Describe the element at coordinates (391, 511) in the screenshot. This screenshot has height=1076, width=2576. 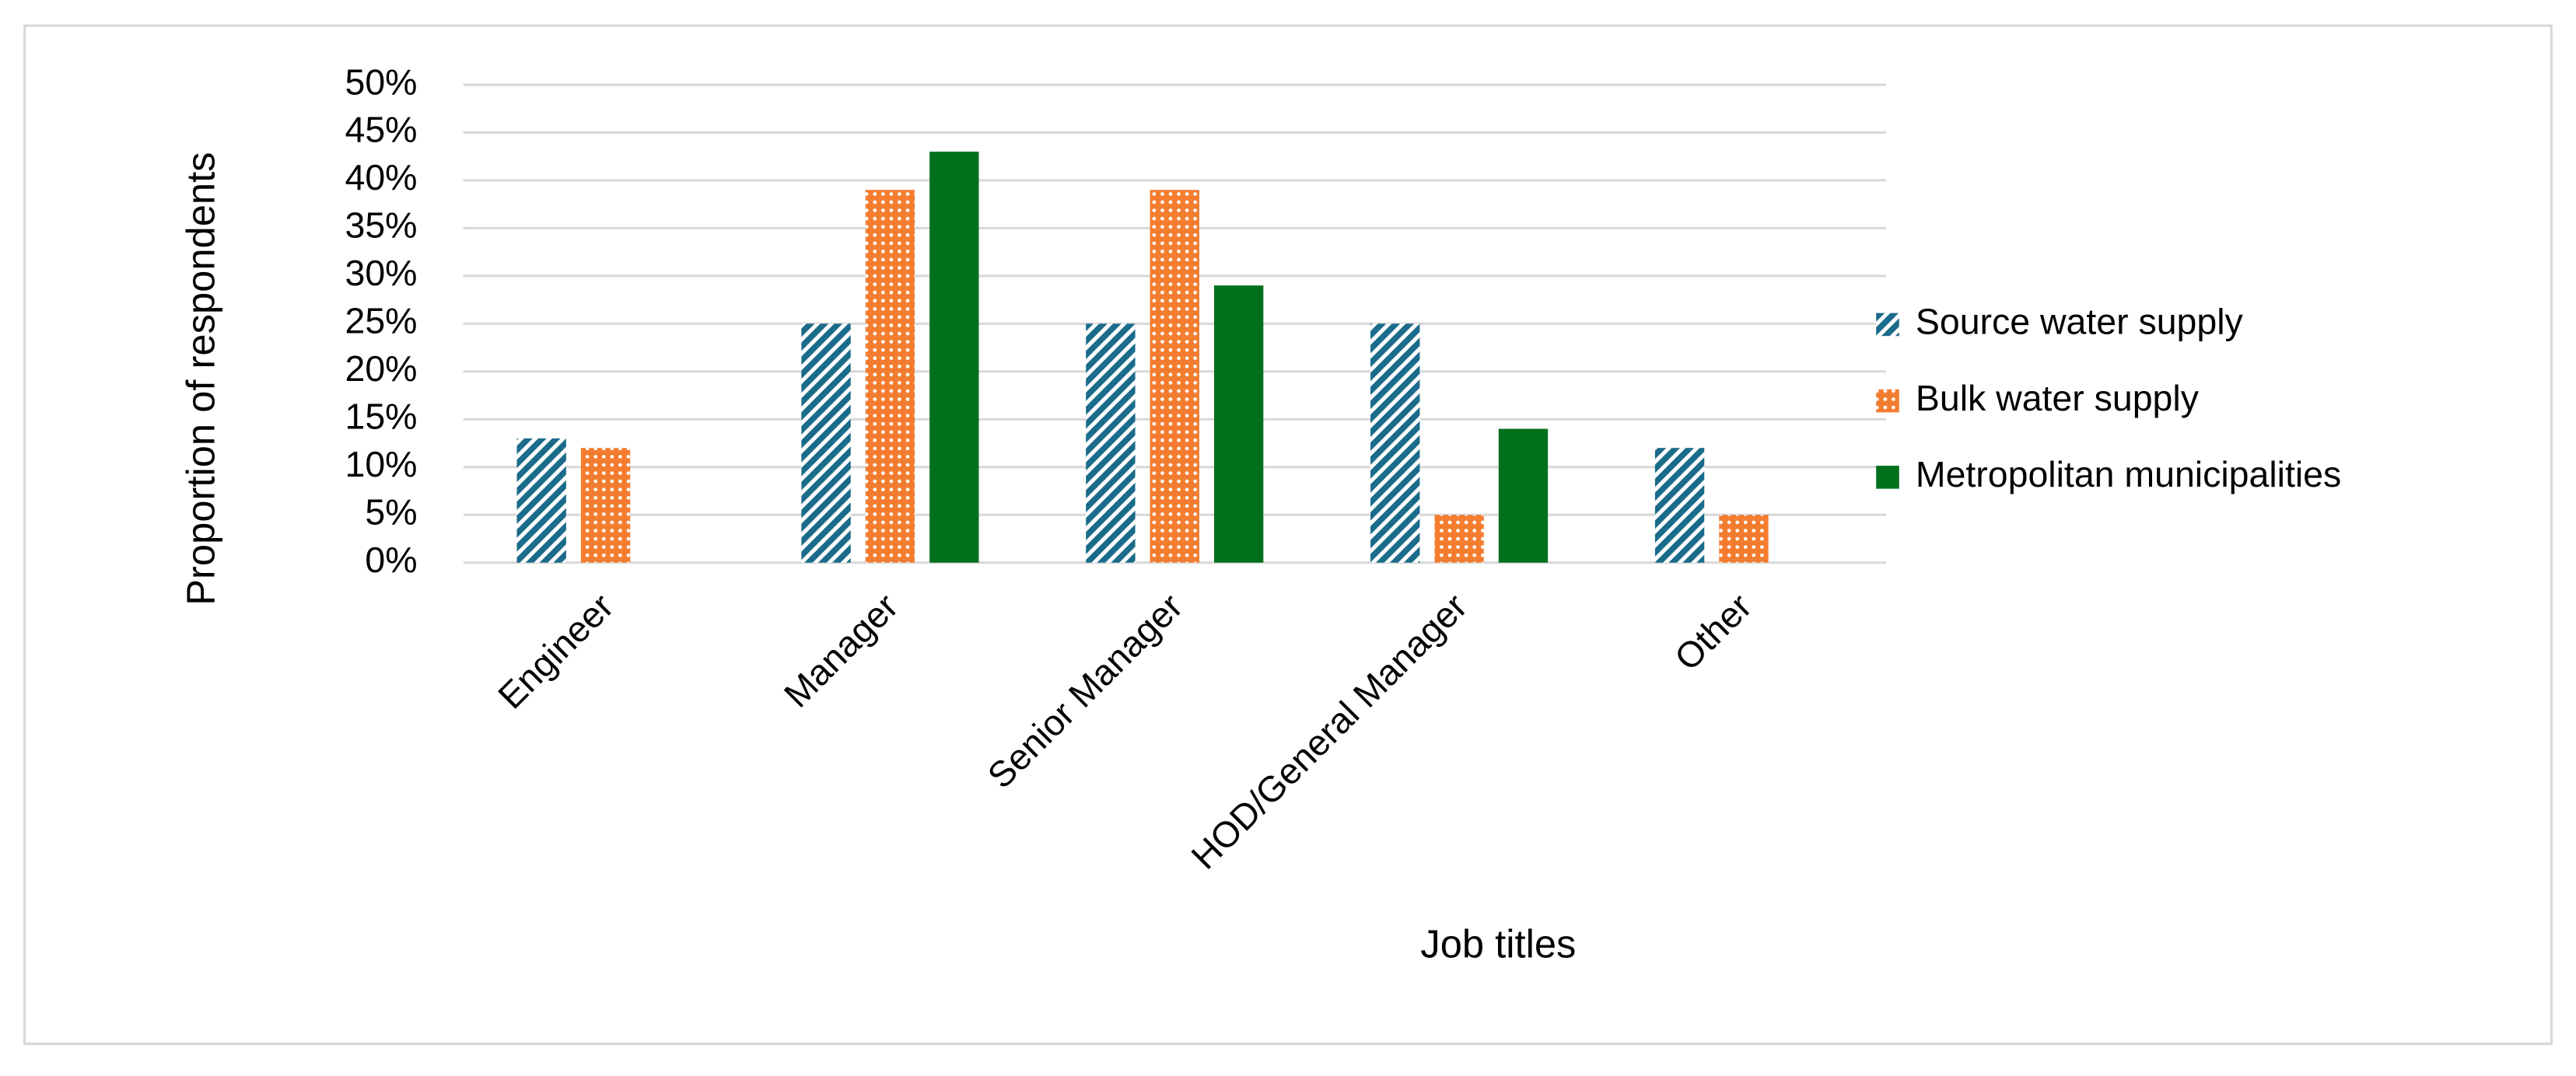
I see `y-tick-label: 5%` at that location.